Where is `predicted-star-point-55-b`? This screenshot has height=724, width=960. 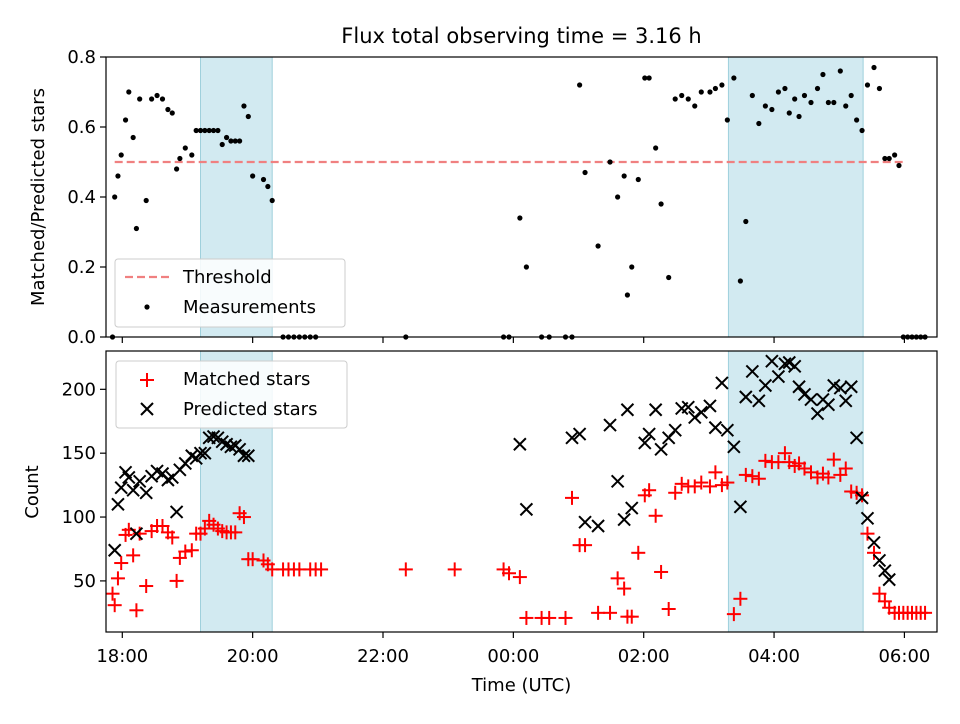 predicted-star-point-55-b is located at coordinates (727, 430).